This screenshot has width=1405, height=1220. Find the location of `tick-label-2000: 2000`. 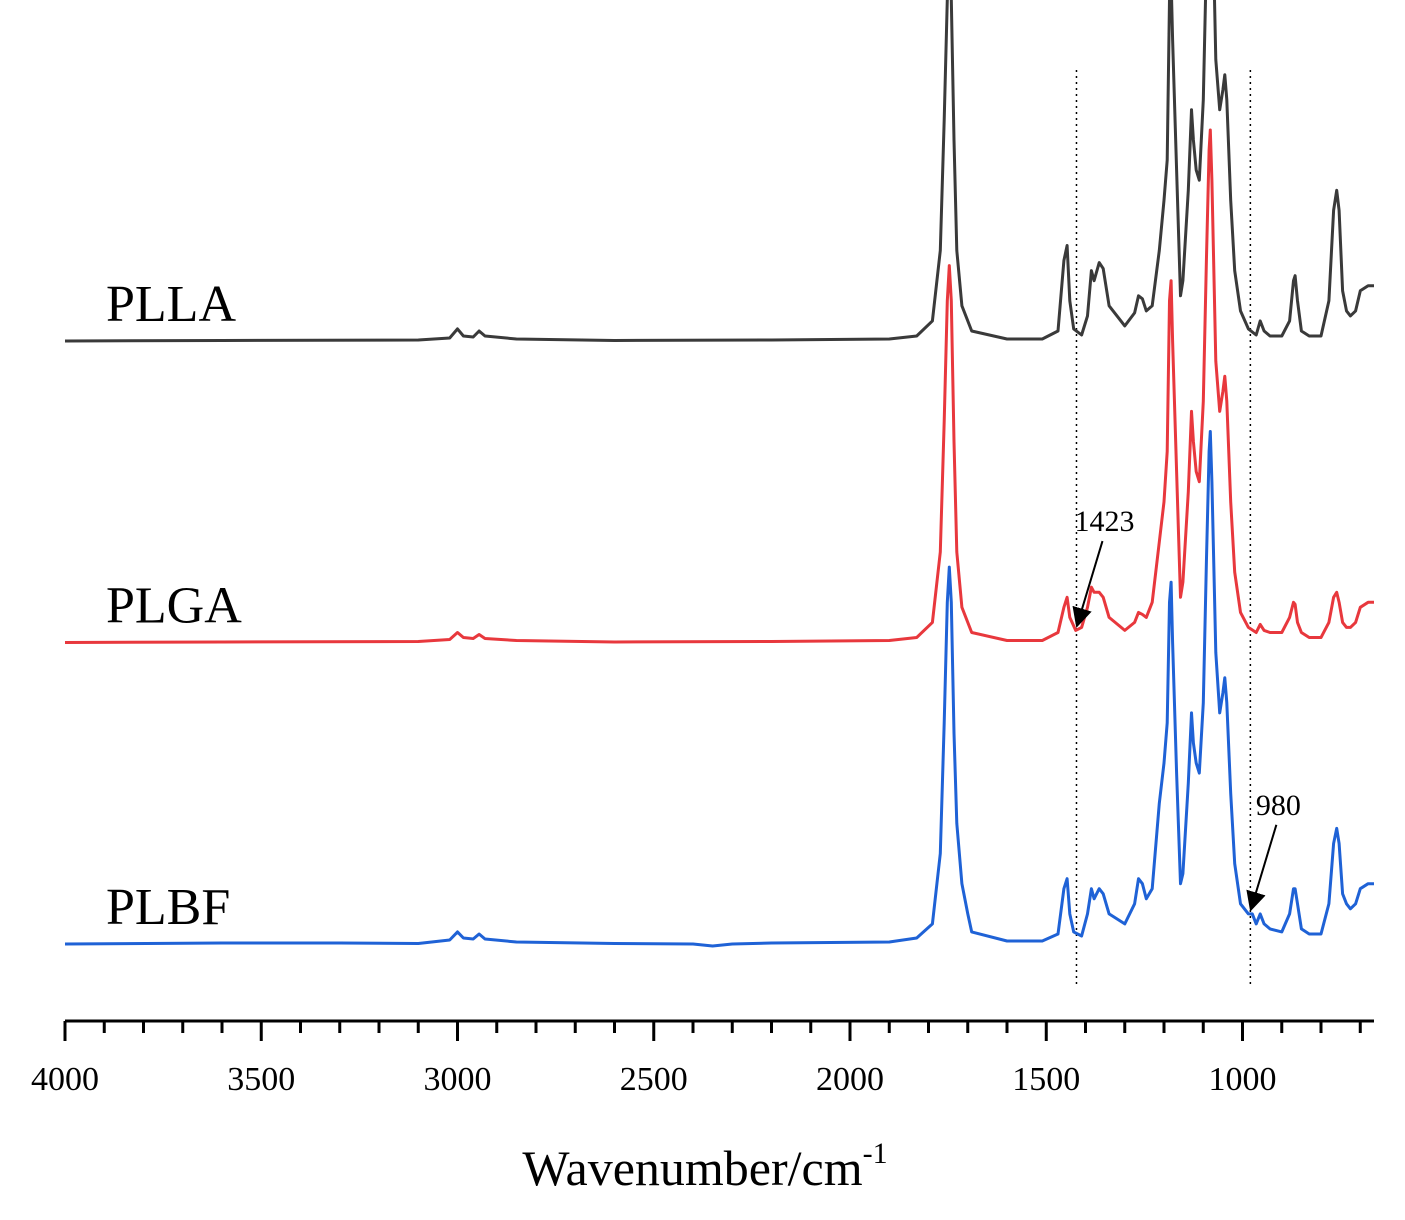

tick-label-2000: 2000 is located at coordinates (850, 1079).